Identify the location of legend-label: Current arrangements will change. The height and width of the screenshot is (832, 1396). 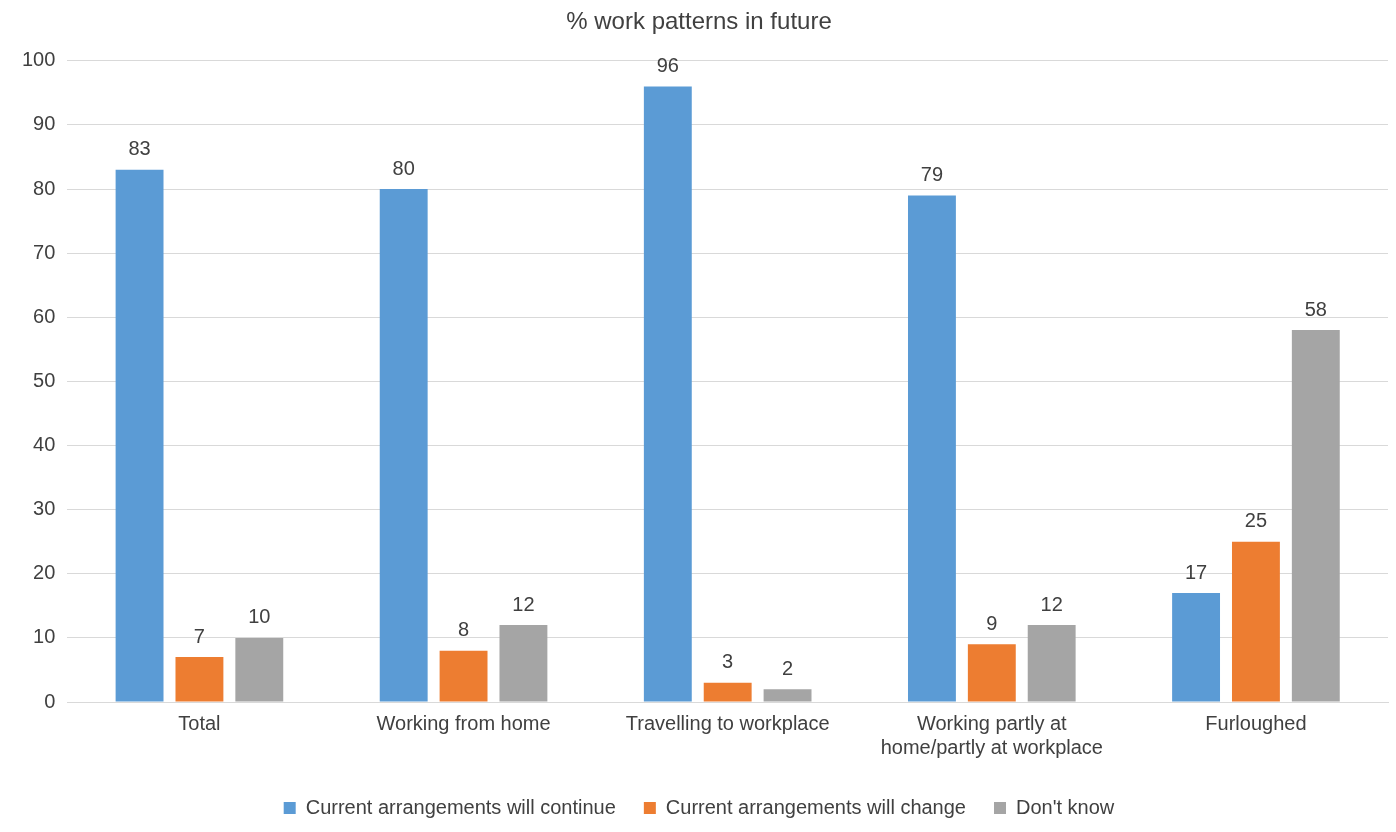
(815, 806).